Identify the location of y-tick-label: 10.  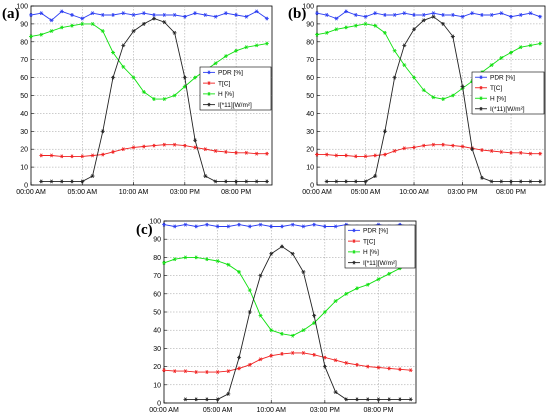
(24, 168).